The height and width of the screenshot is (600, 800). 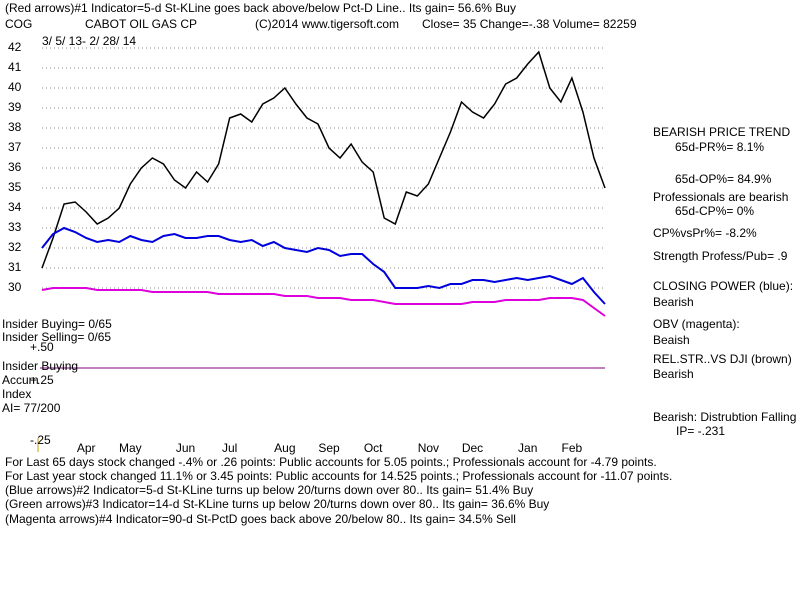 I want to click on y-tick-label: 41, so click(x=15, y=67).